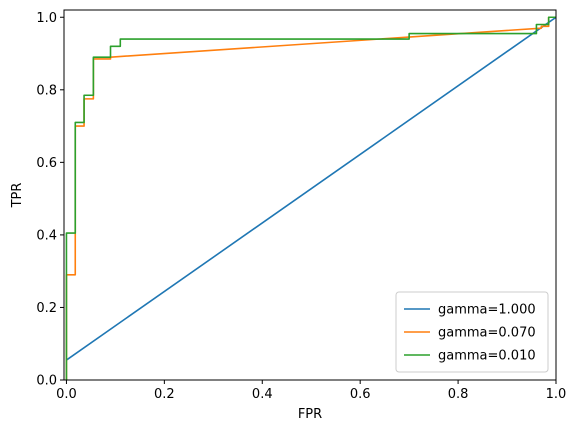  I want to click on y-tick-label: 0.0, so click(46, 381).